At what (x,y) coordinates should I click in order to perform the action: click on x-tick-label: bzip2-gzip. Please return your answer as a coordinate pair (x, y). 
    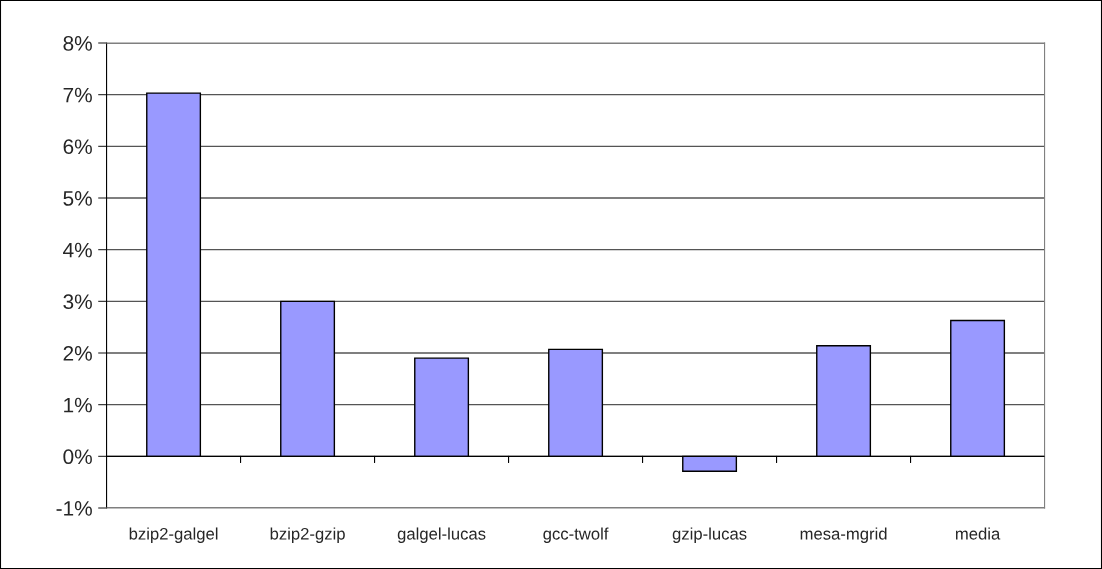
    Looking at the image, I should click on (307, 535).